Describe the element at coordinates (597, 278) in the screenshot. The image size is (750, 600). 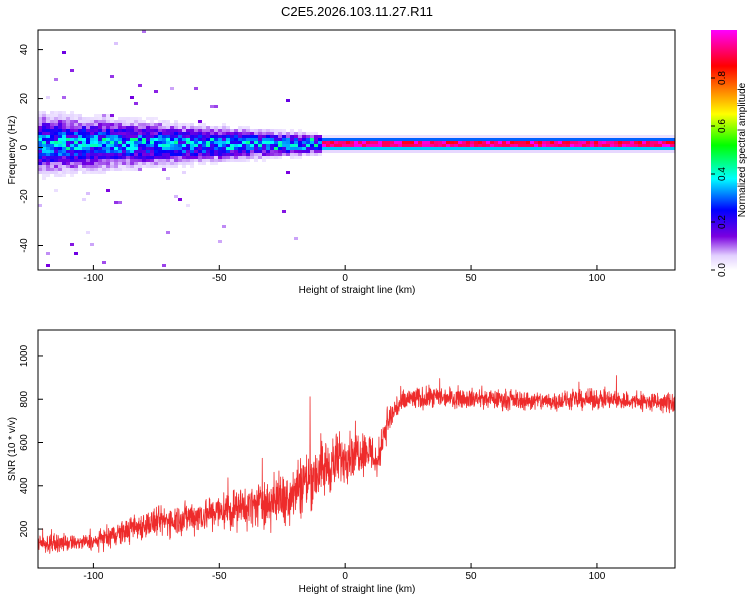
I see `spectrogram-x-tick-label: 100` at that location.